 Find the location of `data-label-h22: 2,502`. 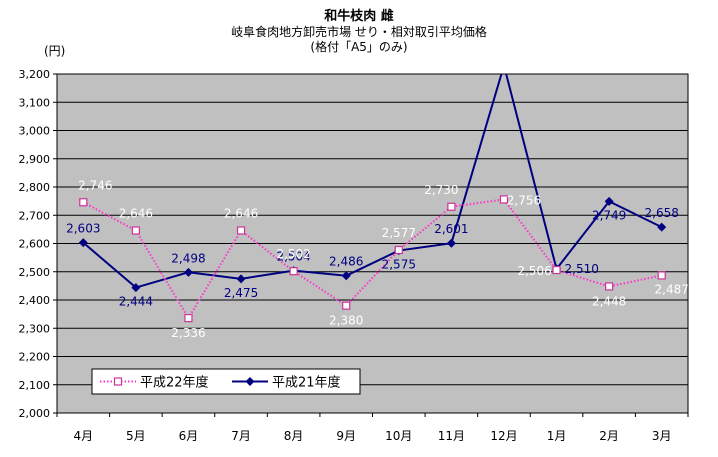

data-label-h22: 2,502 is located at coordinates (293, 254).